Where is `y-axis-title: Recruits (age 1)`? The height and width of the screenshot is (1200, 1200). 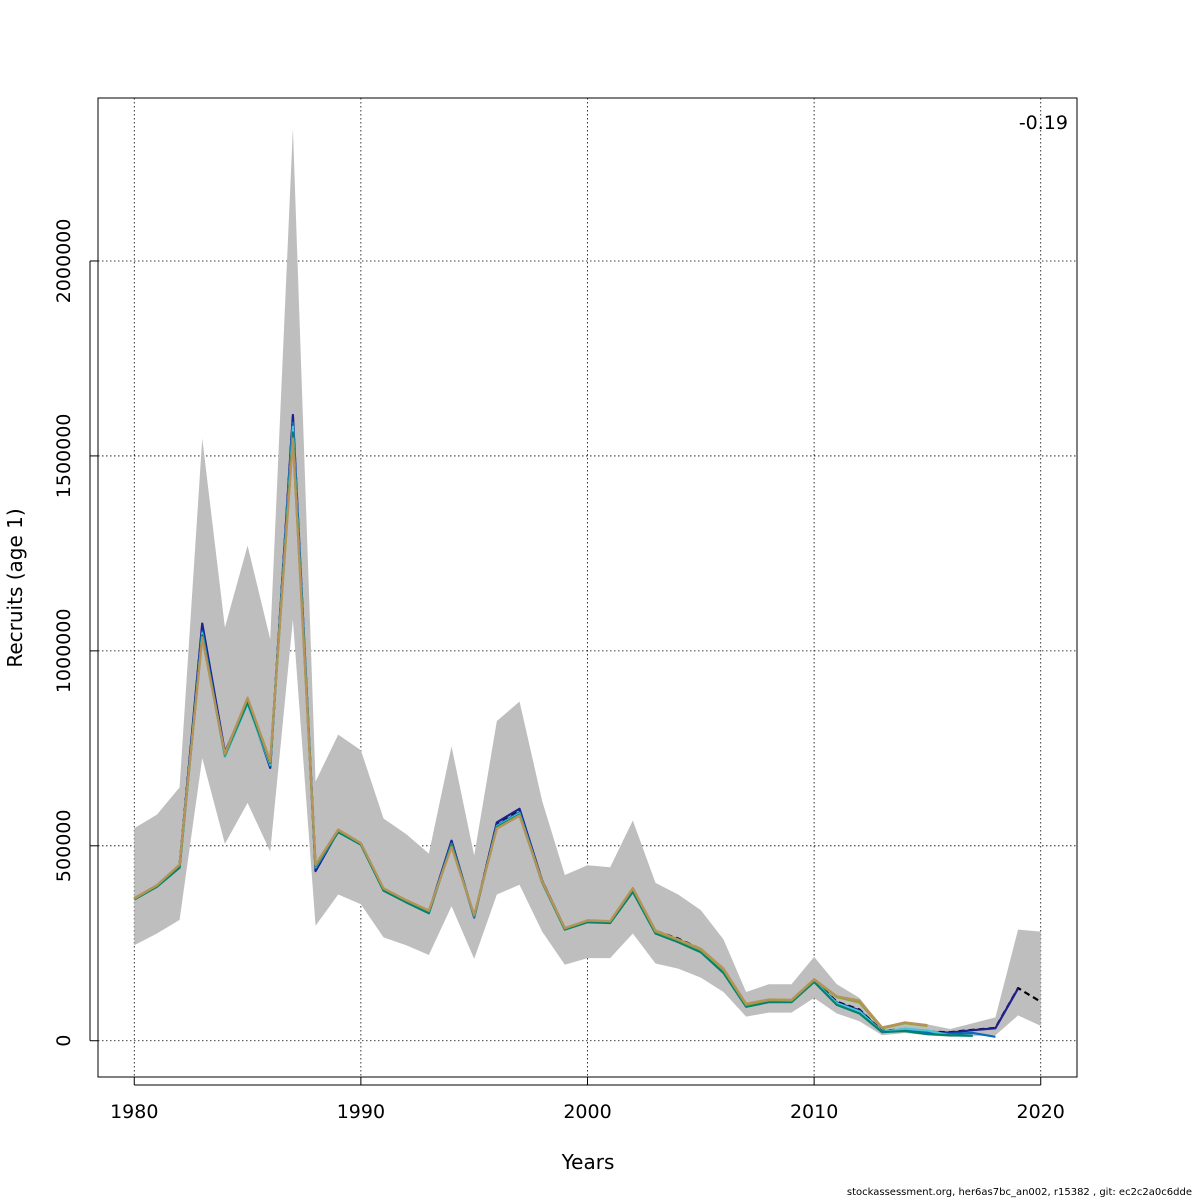
y-axis-title: Recruits (age 1) is located at coordinates (15, 587).